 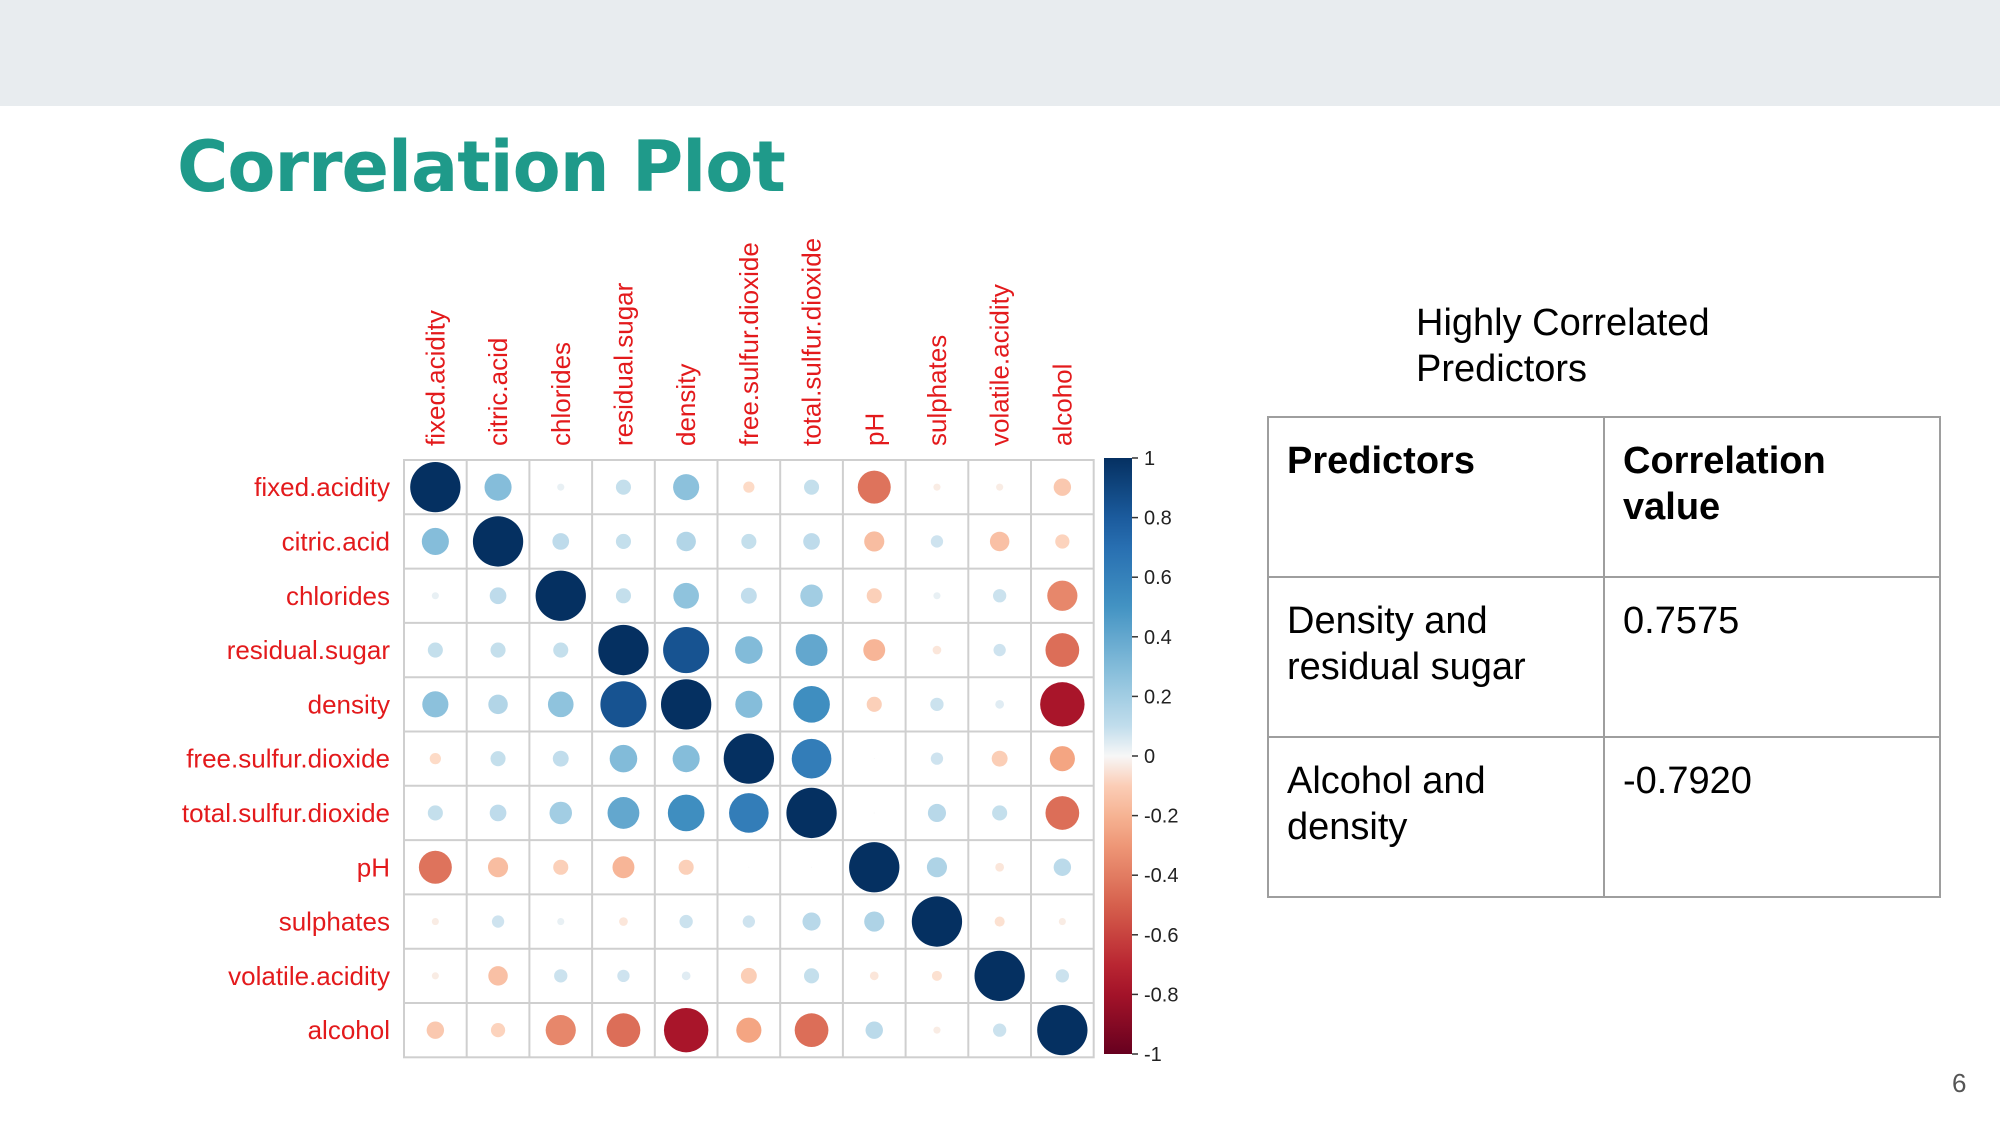 I want to click on corr-circle-fixed.acidity-pH, so click(x=874, y=487).